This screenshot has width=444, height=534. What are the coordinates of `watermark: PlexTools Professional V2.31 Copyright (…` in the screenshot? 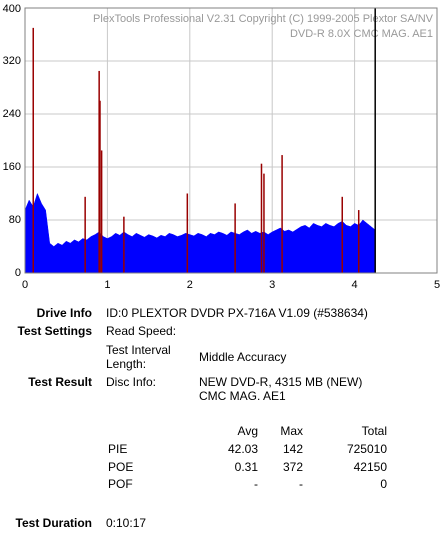 It's located at (263, 19).